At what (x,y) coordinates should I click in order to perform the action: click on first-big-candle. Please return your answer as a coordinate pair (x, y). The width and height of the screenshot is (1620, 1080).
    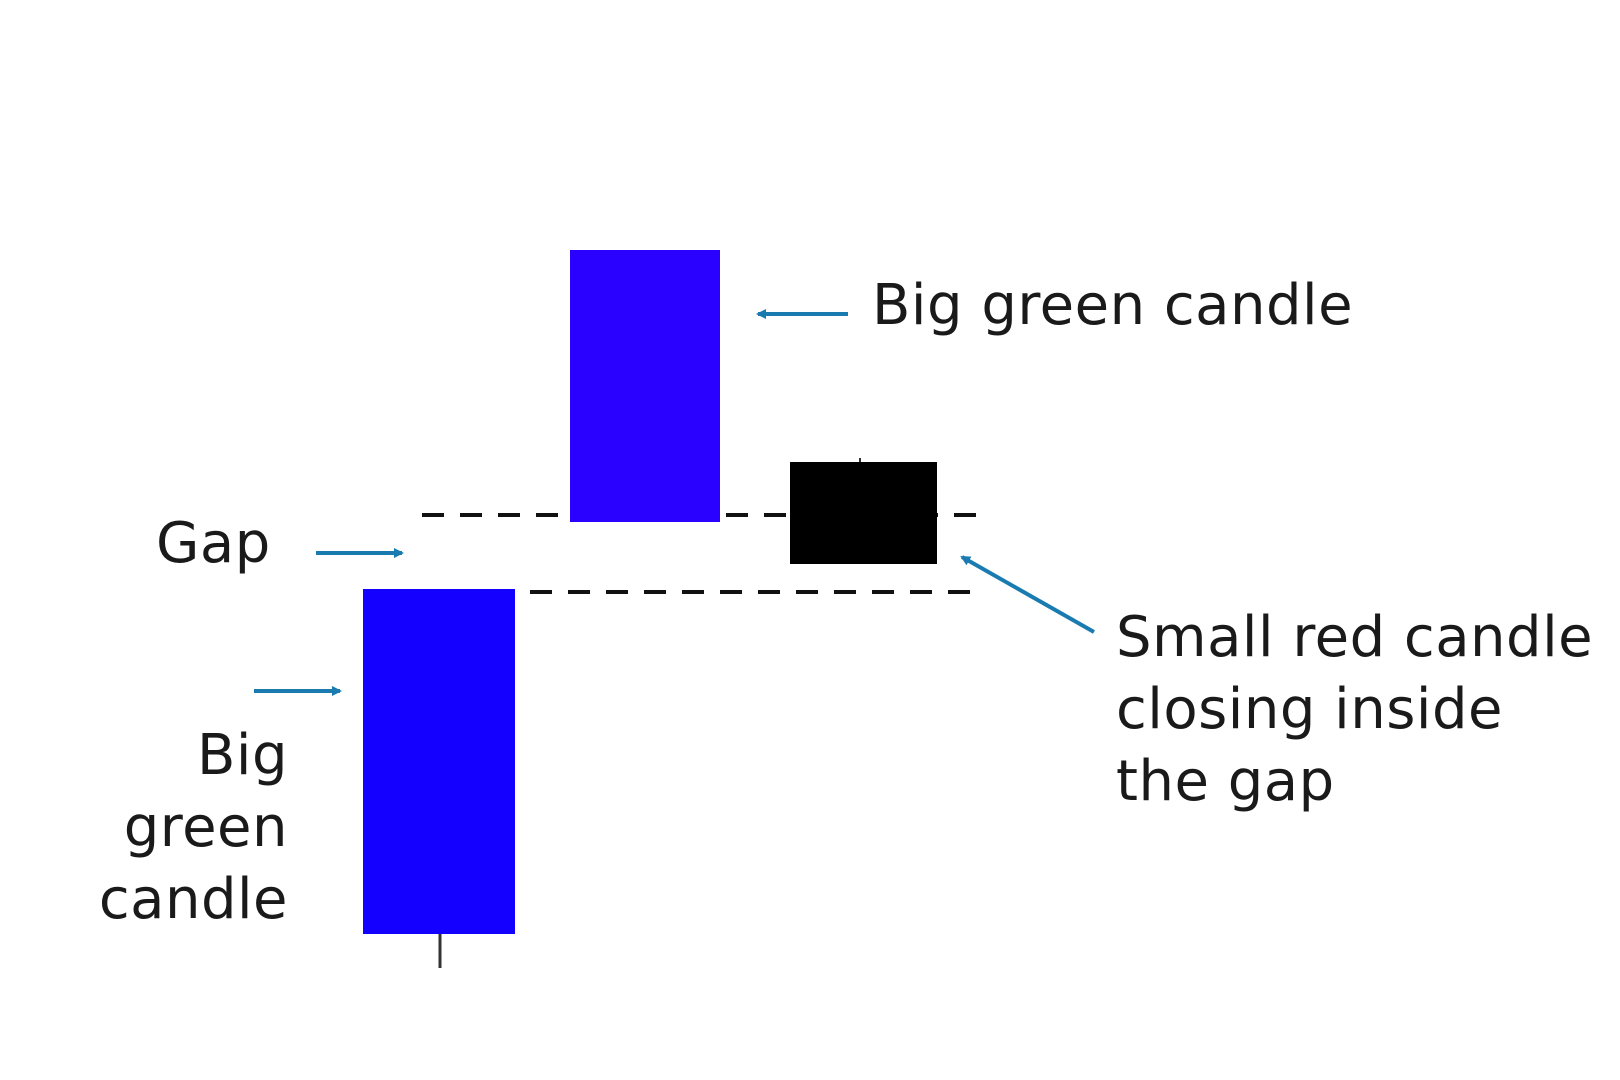
    Looking at the image, I should click on (439, 761).